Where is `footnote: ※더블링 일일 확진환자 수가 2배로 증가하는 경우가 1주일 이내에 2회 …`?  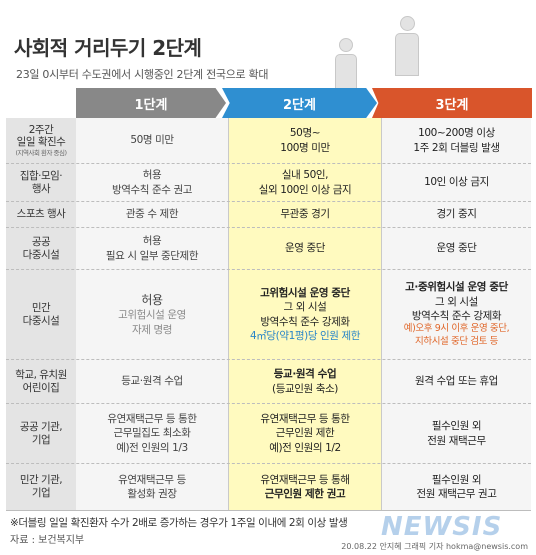 footnote: ※더블링 일일 확진환자 수가 2배로 증가하는 경우가 1주일 이내에 2회 … is located at coordinates (179, 523).